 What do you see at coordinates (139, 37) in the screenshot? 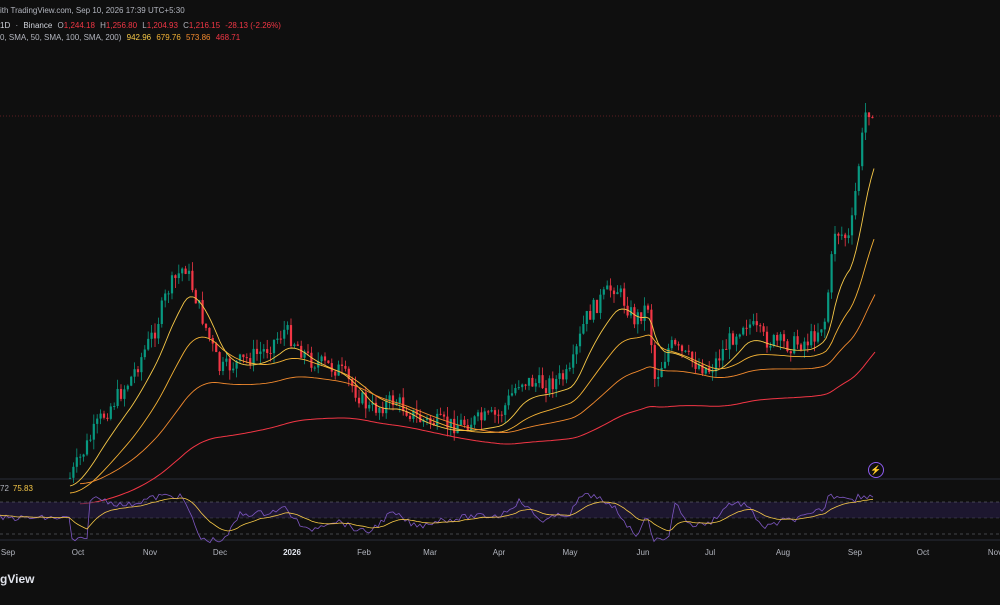
I see `ma-value-1: 942.96` at bounding box center [139, 37].